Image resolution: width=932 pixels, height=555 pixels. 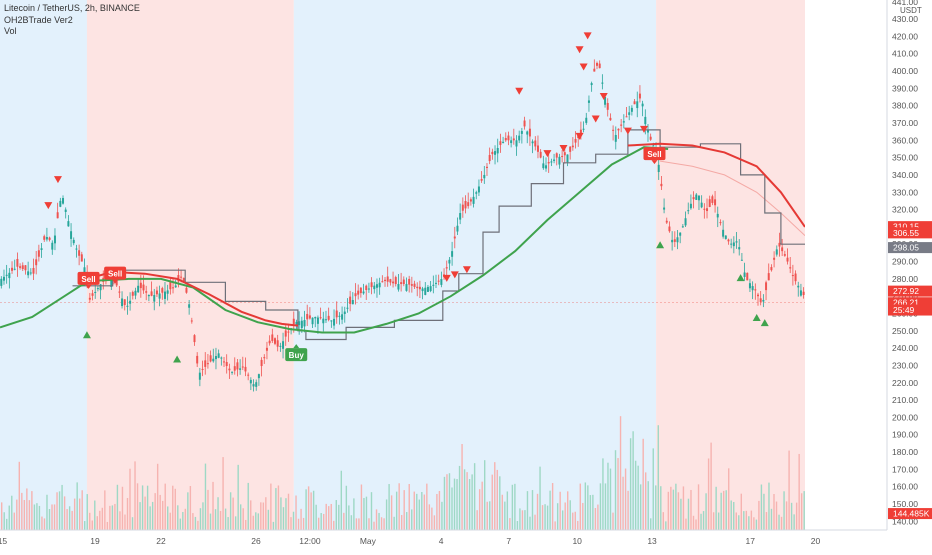 What do you see at coordinates (296, 353) in the screenshot?
I see `buy-label: Buy` at bounding box center [296, 353].